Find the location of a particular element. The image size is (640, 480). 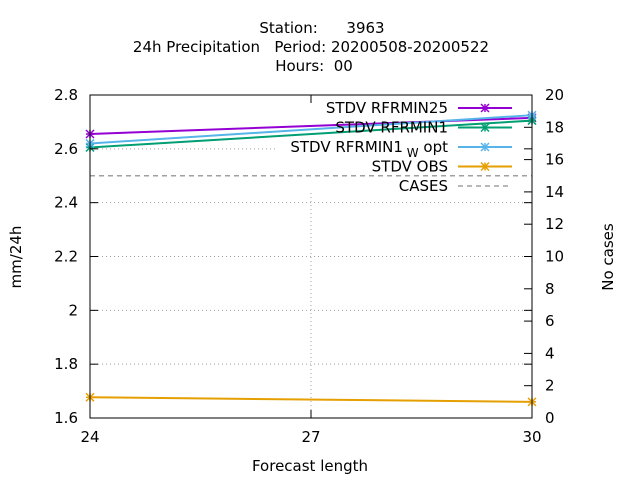

legend-label: CASES is located at coordinates (423, 186).